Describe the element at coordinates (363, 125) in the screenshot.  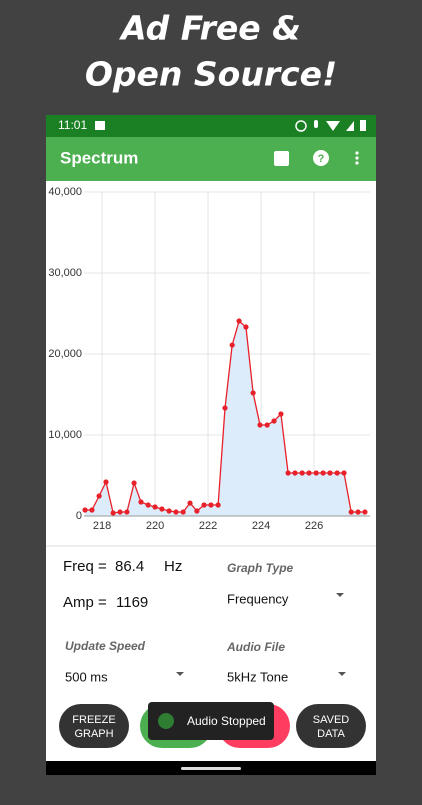
I see `battery-icon` at that location.